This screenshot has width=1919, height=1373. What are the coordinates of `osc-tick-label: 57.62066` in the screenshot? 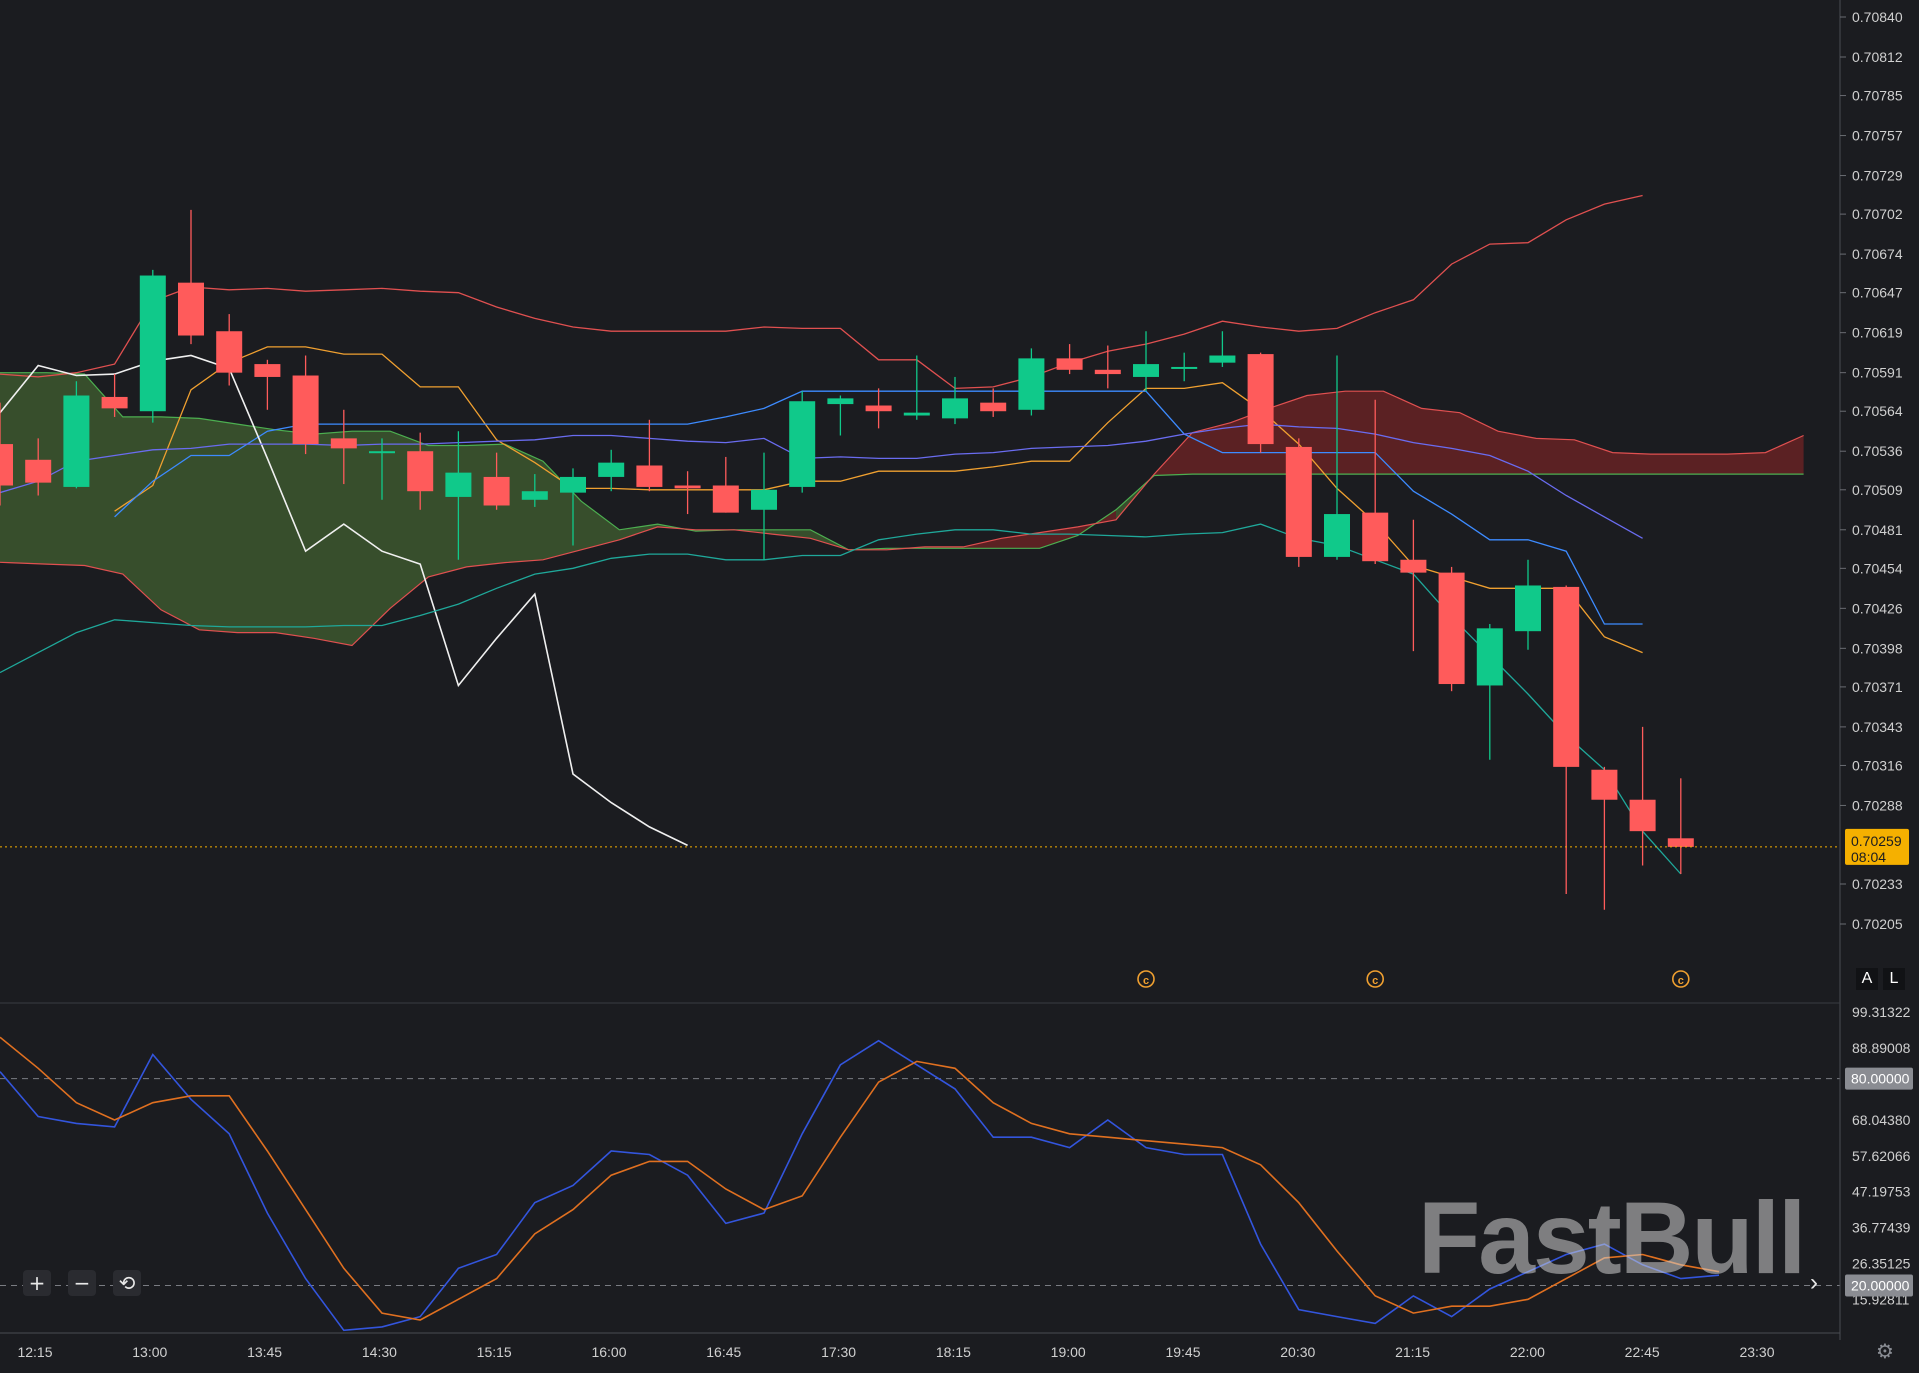 It's located at (1881, 1156).